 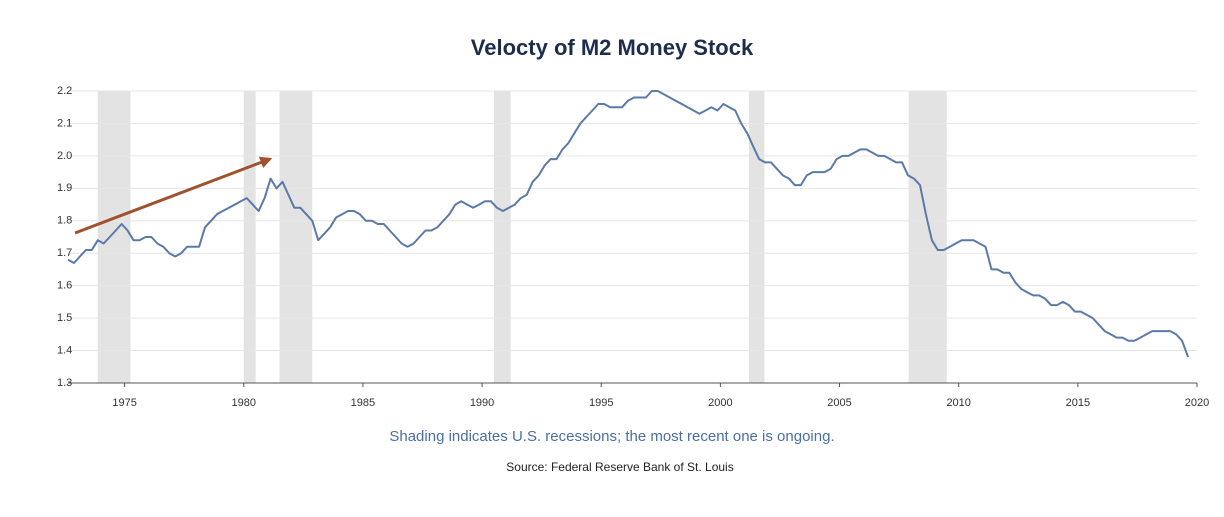 What do you see at coordinates (64, 123) in the screenshot?
I see `y-tick-label: 2.1` at bounding box center [64, 123].